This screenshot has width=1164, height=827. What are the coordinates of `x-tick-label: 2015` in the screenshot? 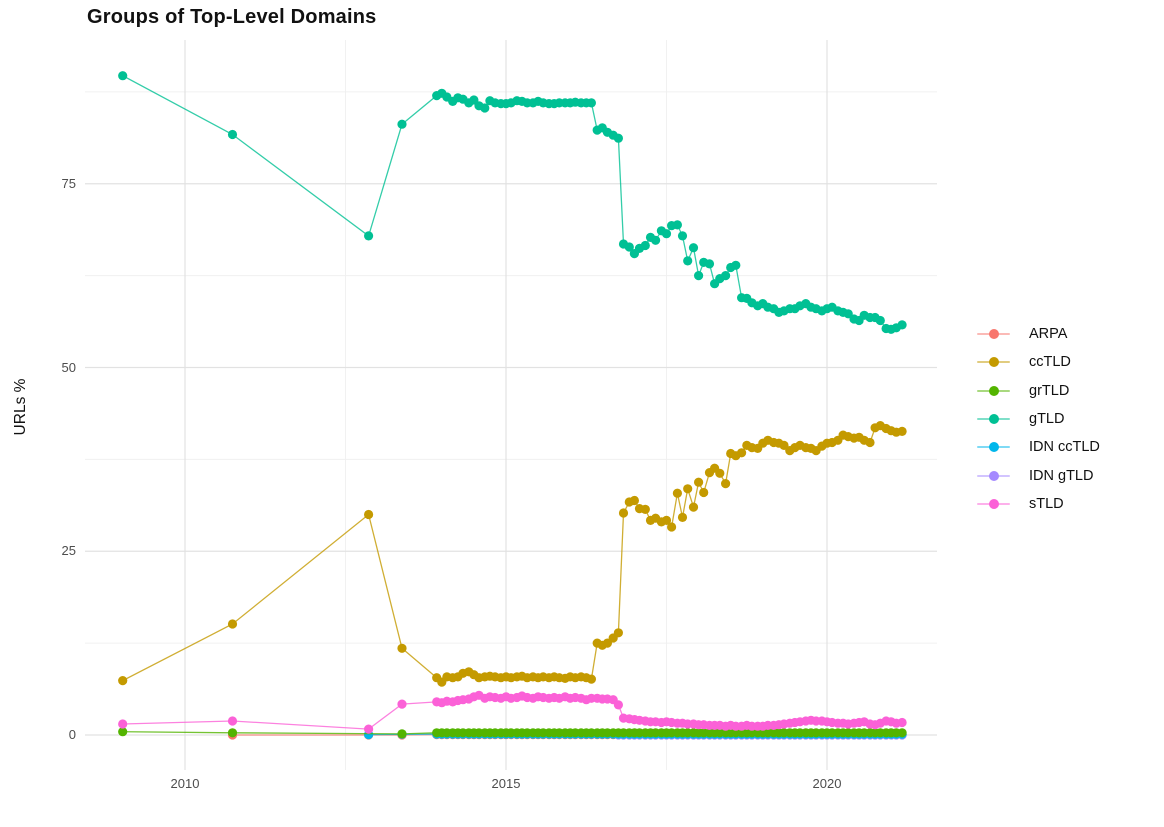 It's located at (506, 783).